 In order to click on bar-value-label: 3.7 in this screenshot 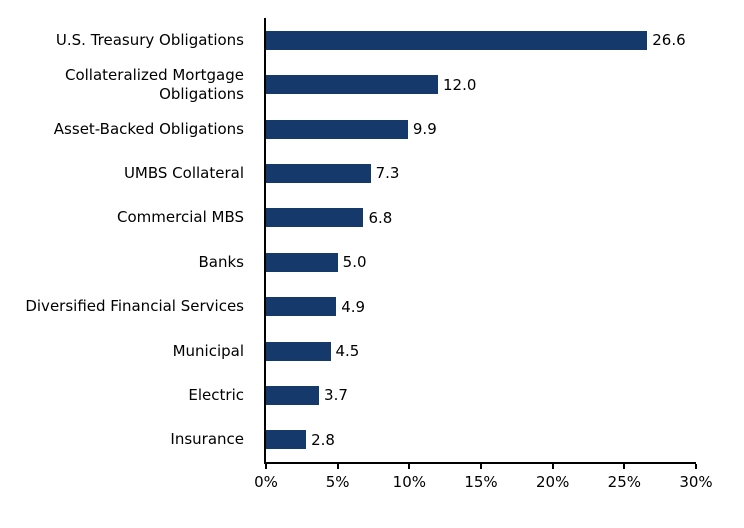, I will do `click(336, 395)`.